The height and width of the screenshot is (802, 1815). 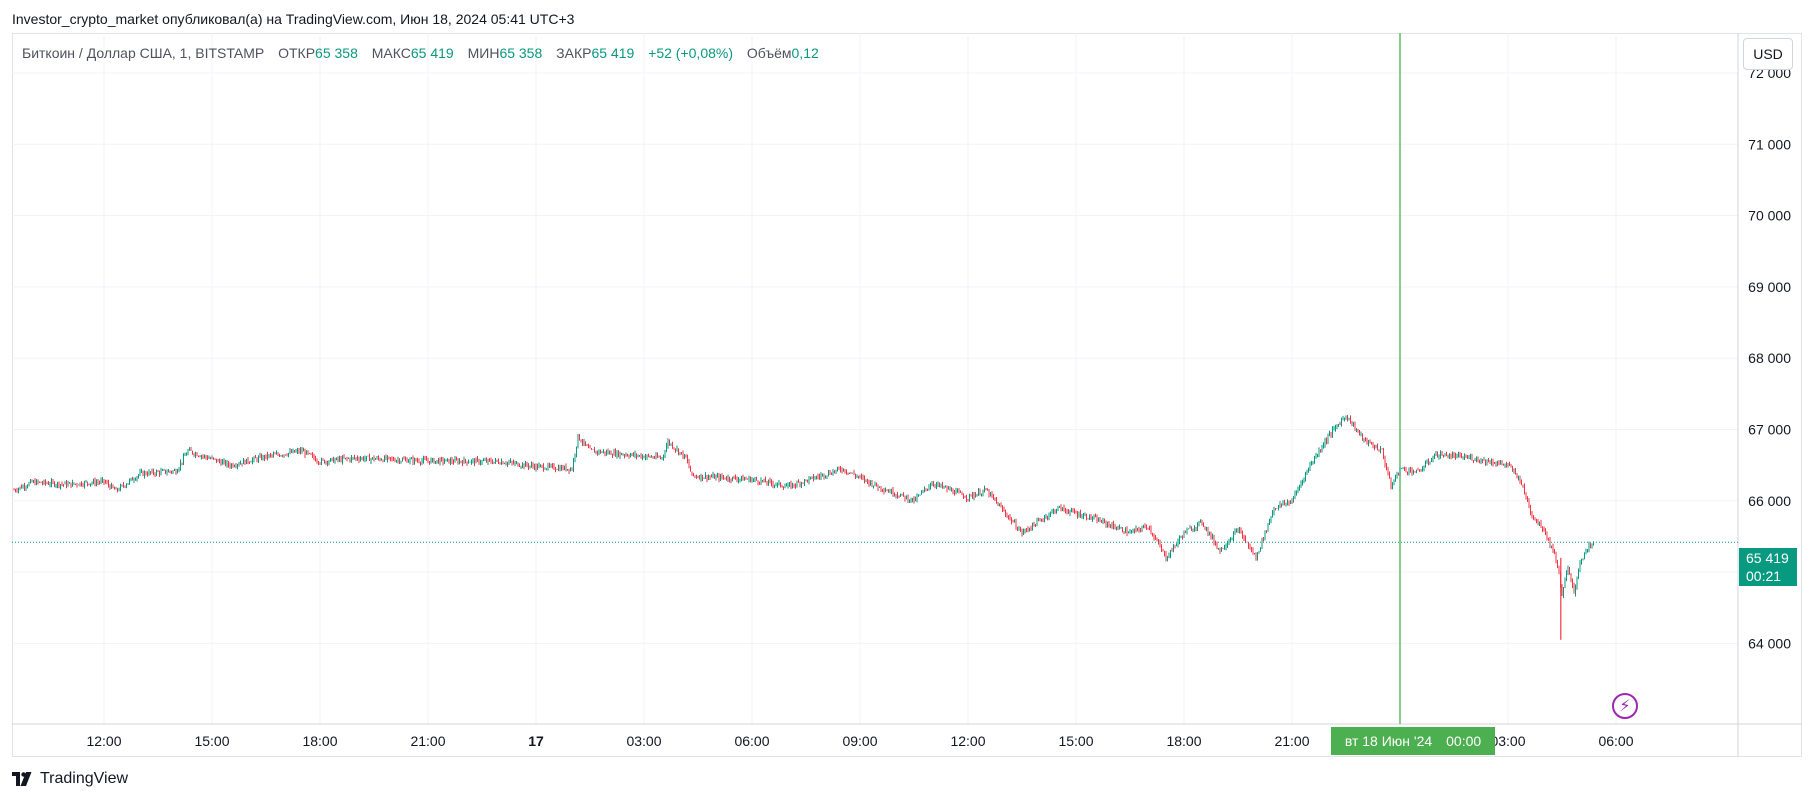 I want to click on time-tick-label: 09:00, so click(x=859, y=741).